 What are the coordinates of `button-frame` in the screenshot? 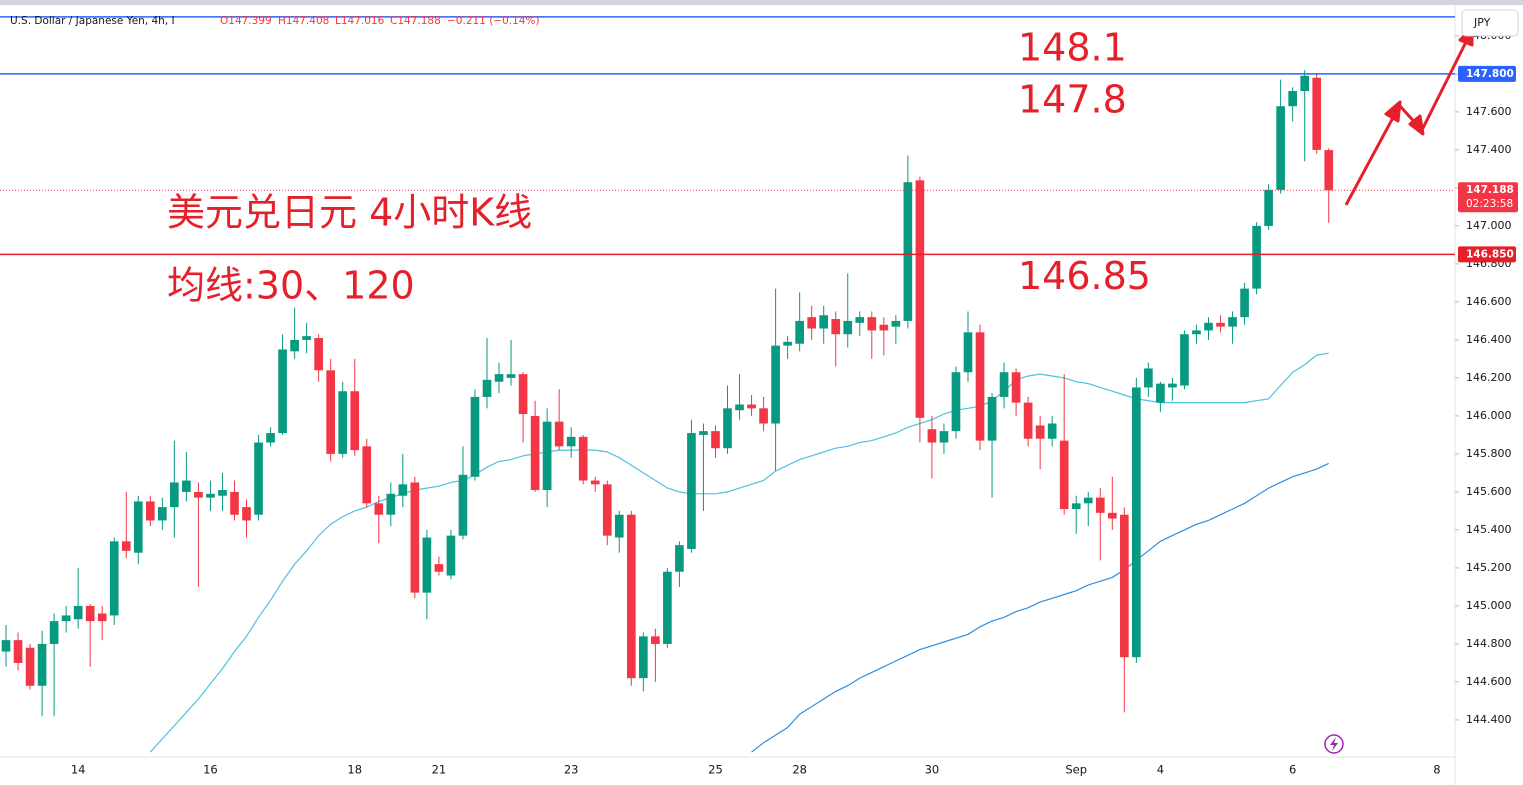 It's located at (1490, 23).